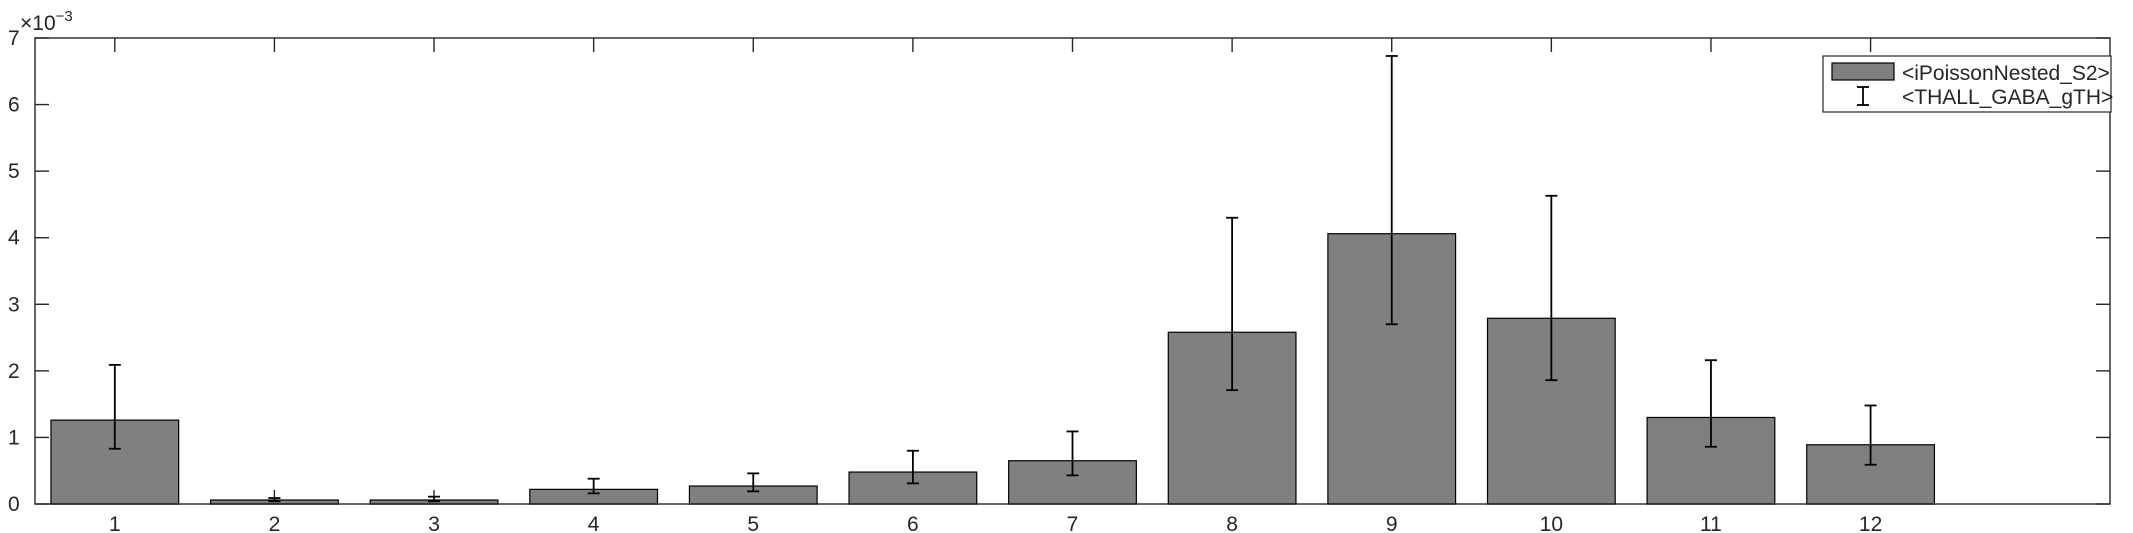 The height and width of the screenshot is (533, 2133). I want to click on x-tick-label: 8, so click(1232, 523).